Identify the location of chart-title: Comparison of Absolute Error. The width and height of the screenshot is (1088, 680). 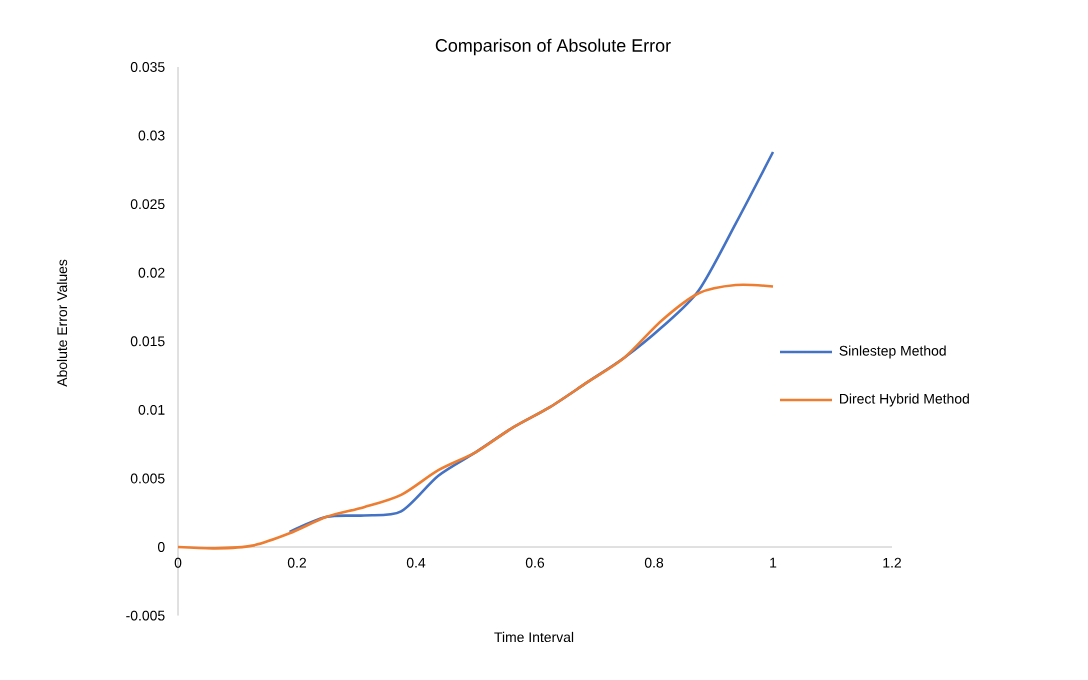
(553, 47).